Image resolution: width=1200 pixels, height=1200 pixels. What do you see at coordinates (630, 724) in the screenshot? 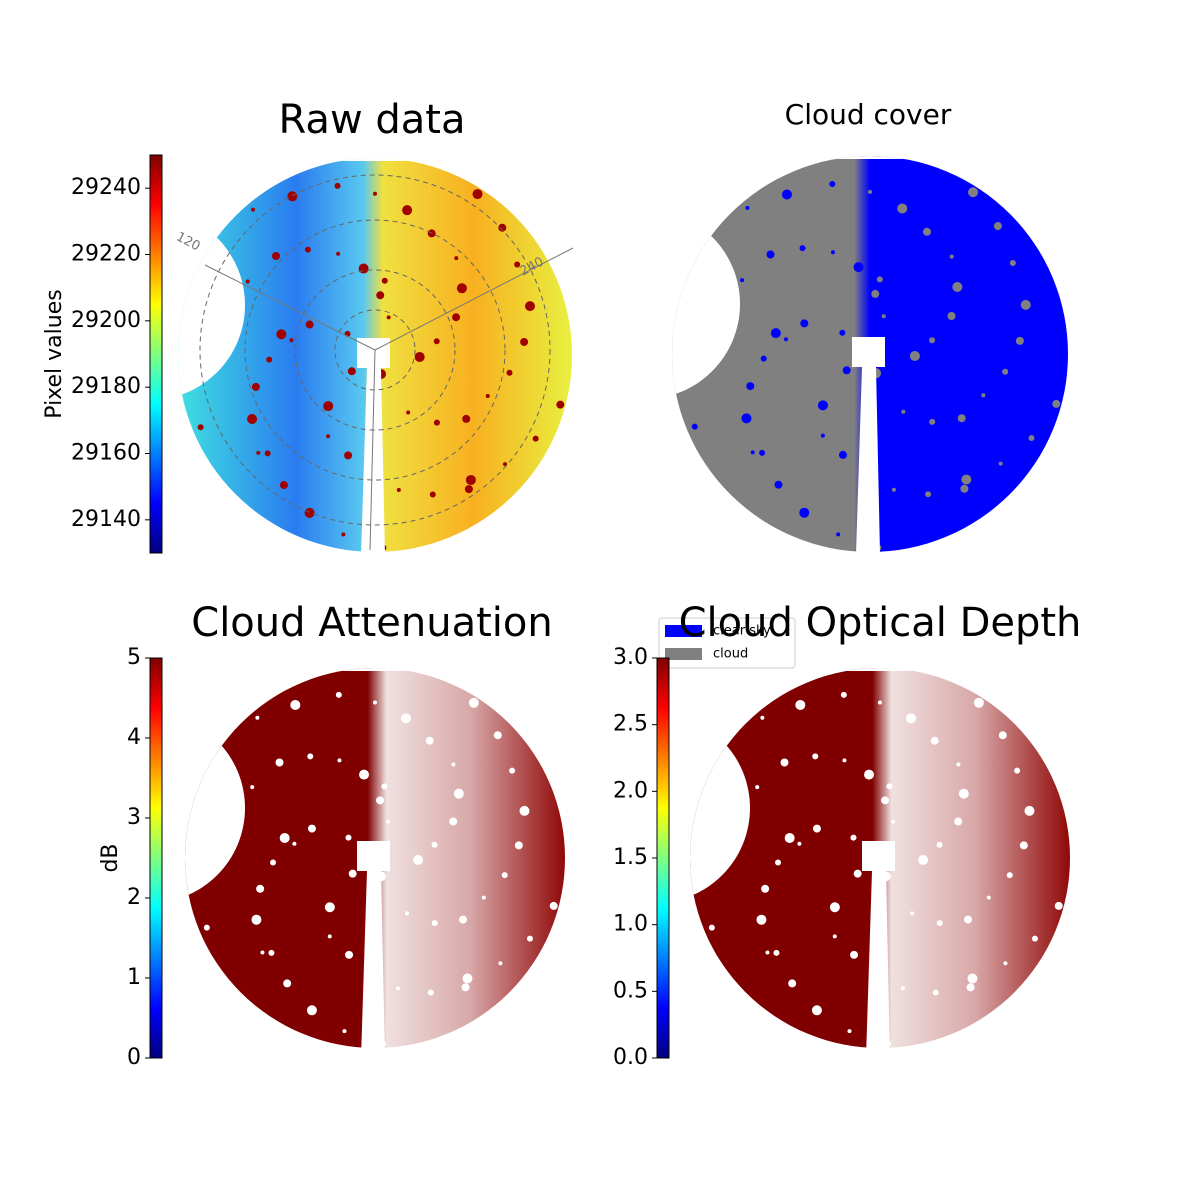
I see `colorbar-tick-label: 2.5` at bounding box center [630, 724].